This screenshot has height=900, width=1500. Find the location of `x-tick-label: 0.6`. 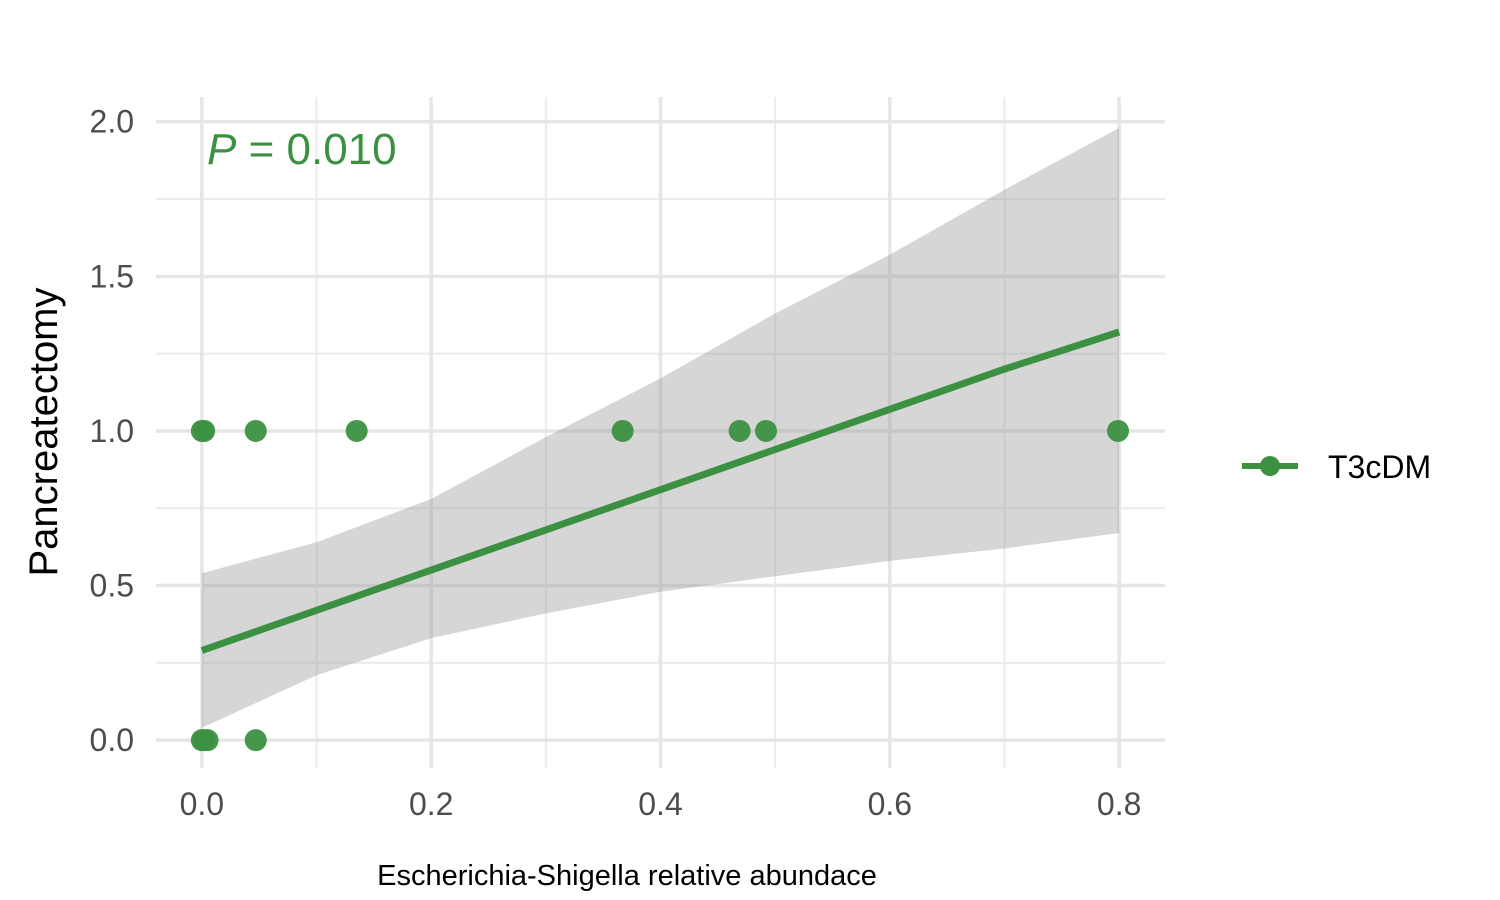

x-tick-label: 0.6 is located at coordinates (890, 804).